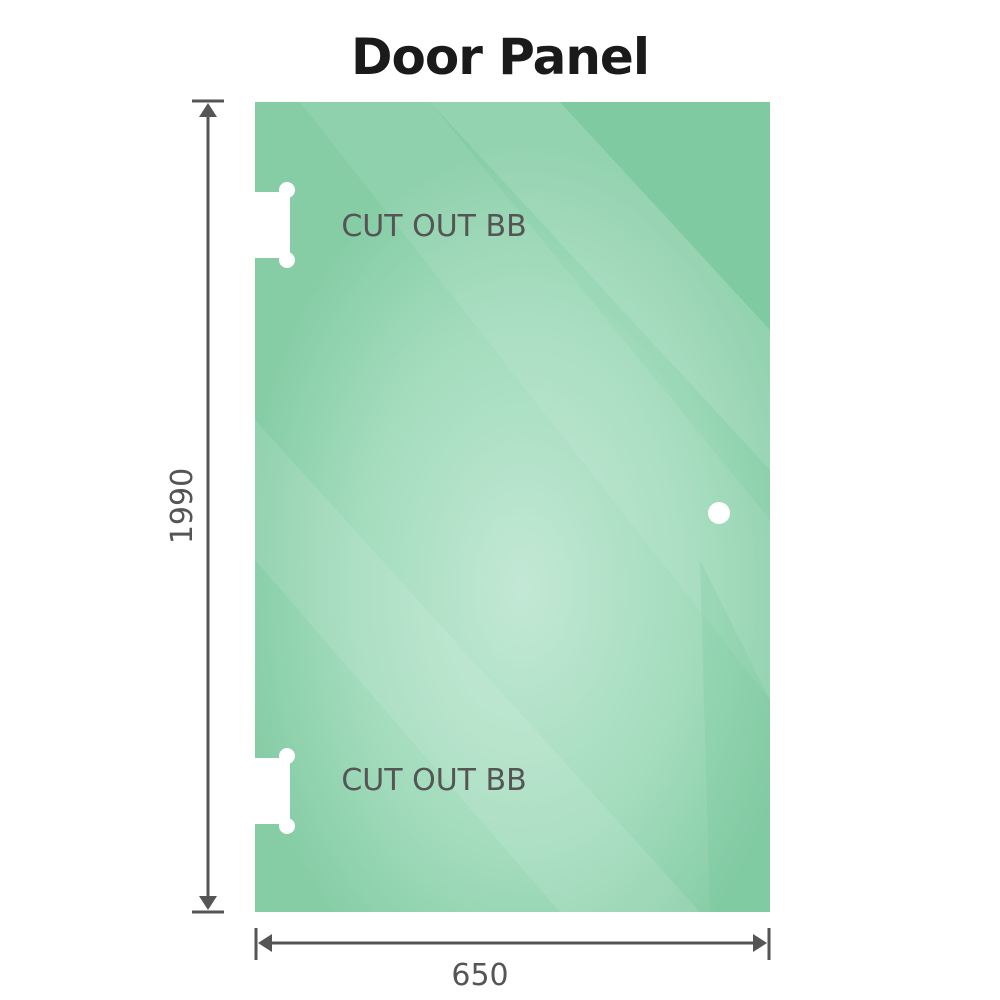 This screenshot has width=1000, height=1000. What do you see at coordinates (433, 780) in the screenshot?
I see `cutout-label-bottom: CUT OUT BB` at bounding box center [433, 780].